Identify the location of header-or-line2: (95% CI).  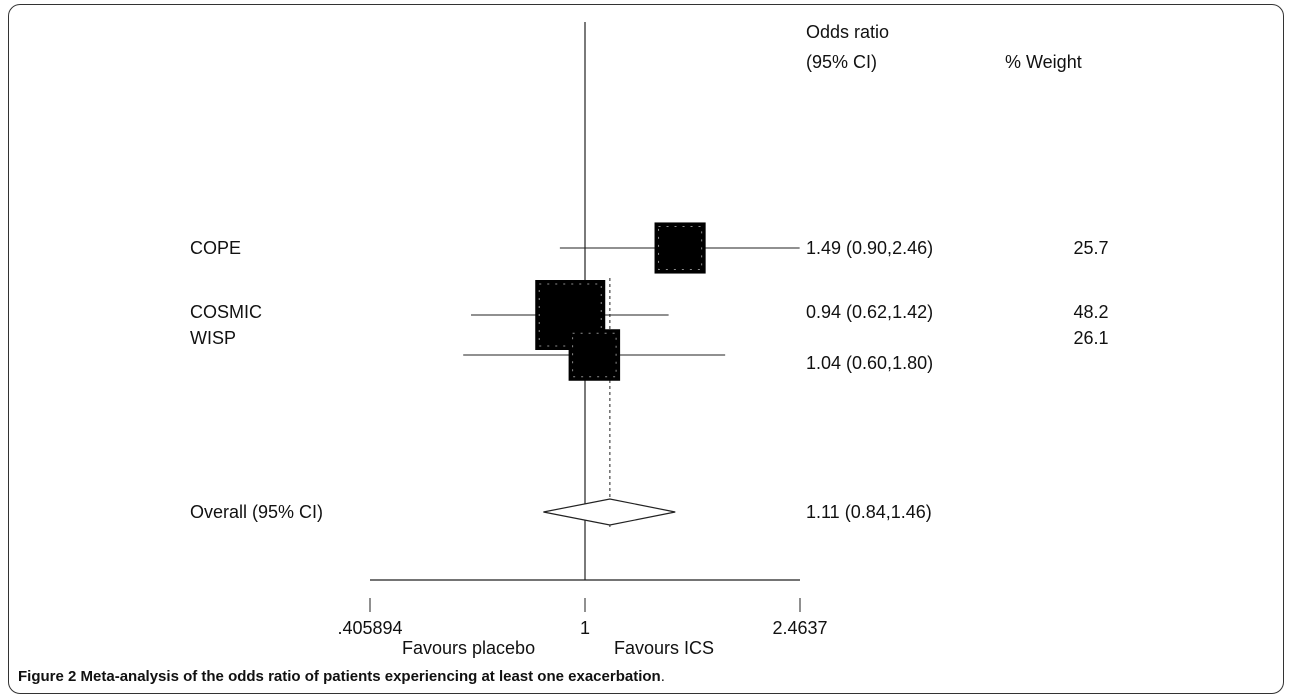
(841, 62).